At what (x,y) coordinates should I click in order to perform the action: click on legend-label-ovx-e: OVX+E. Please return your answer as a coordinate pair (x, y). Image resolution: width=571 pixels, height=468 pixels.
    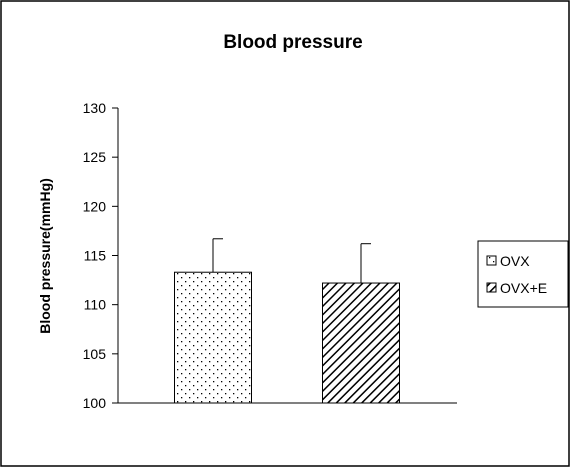
    Looking at the image, I should click on (523, 288).